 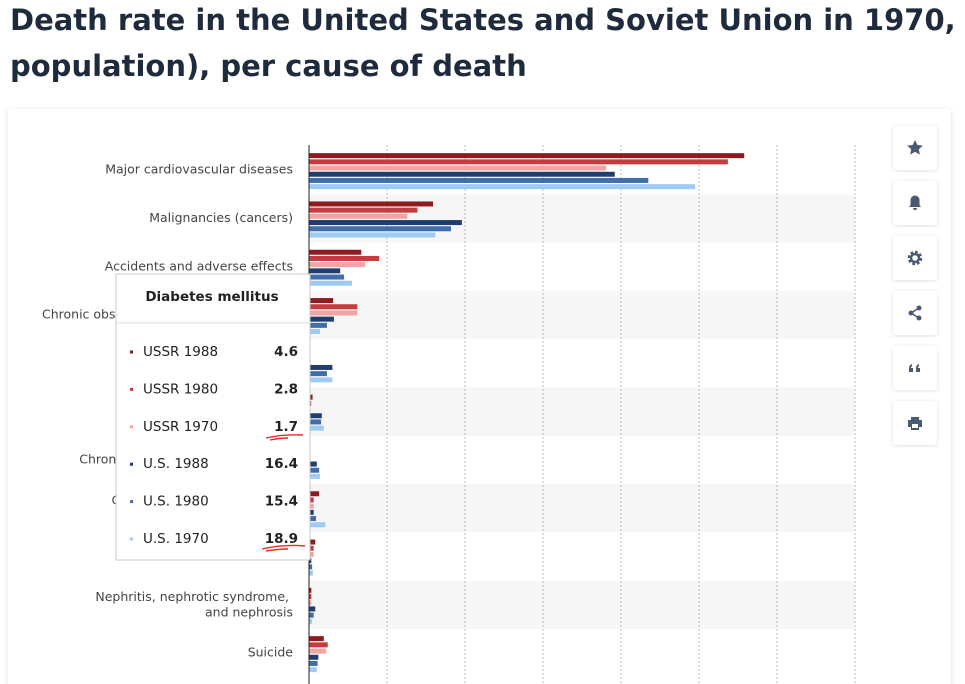 I want to click on y-tick-label: Major cardiovascular diseases, so click(x=199, y=169).